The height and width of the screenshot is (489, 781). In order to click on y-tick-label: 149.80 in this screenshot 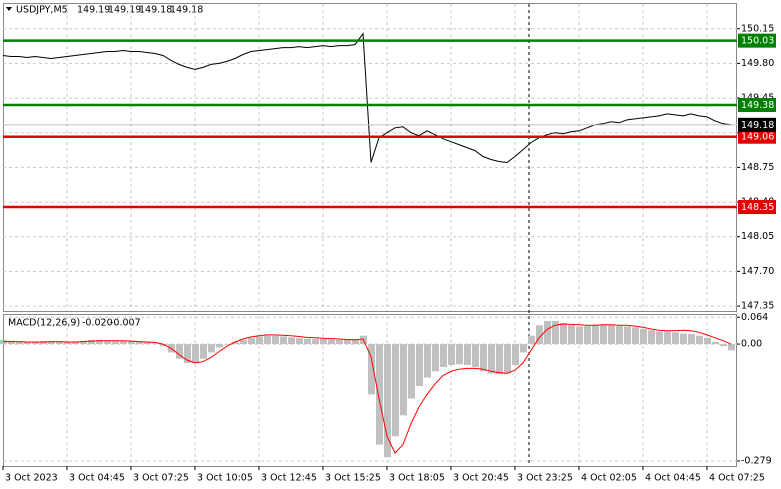, I will do `click(757, 63)`.